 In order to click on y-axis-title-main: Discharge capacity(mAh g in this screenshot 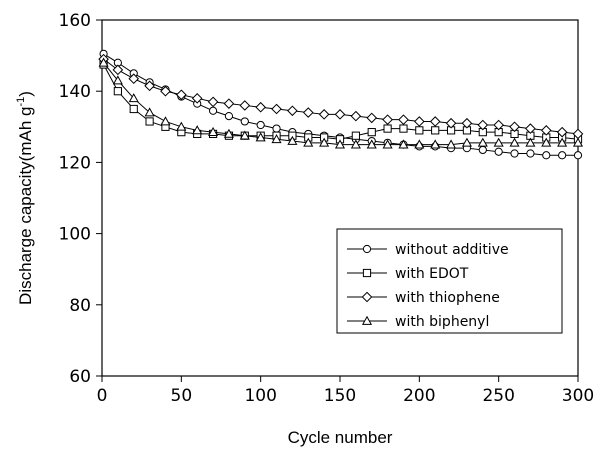, I will do `click(25, 206)`.